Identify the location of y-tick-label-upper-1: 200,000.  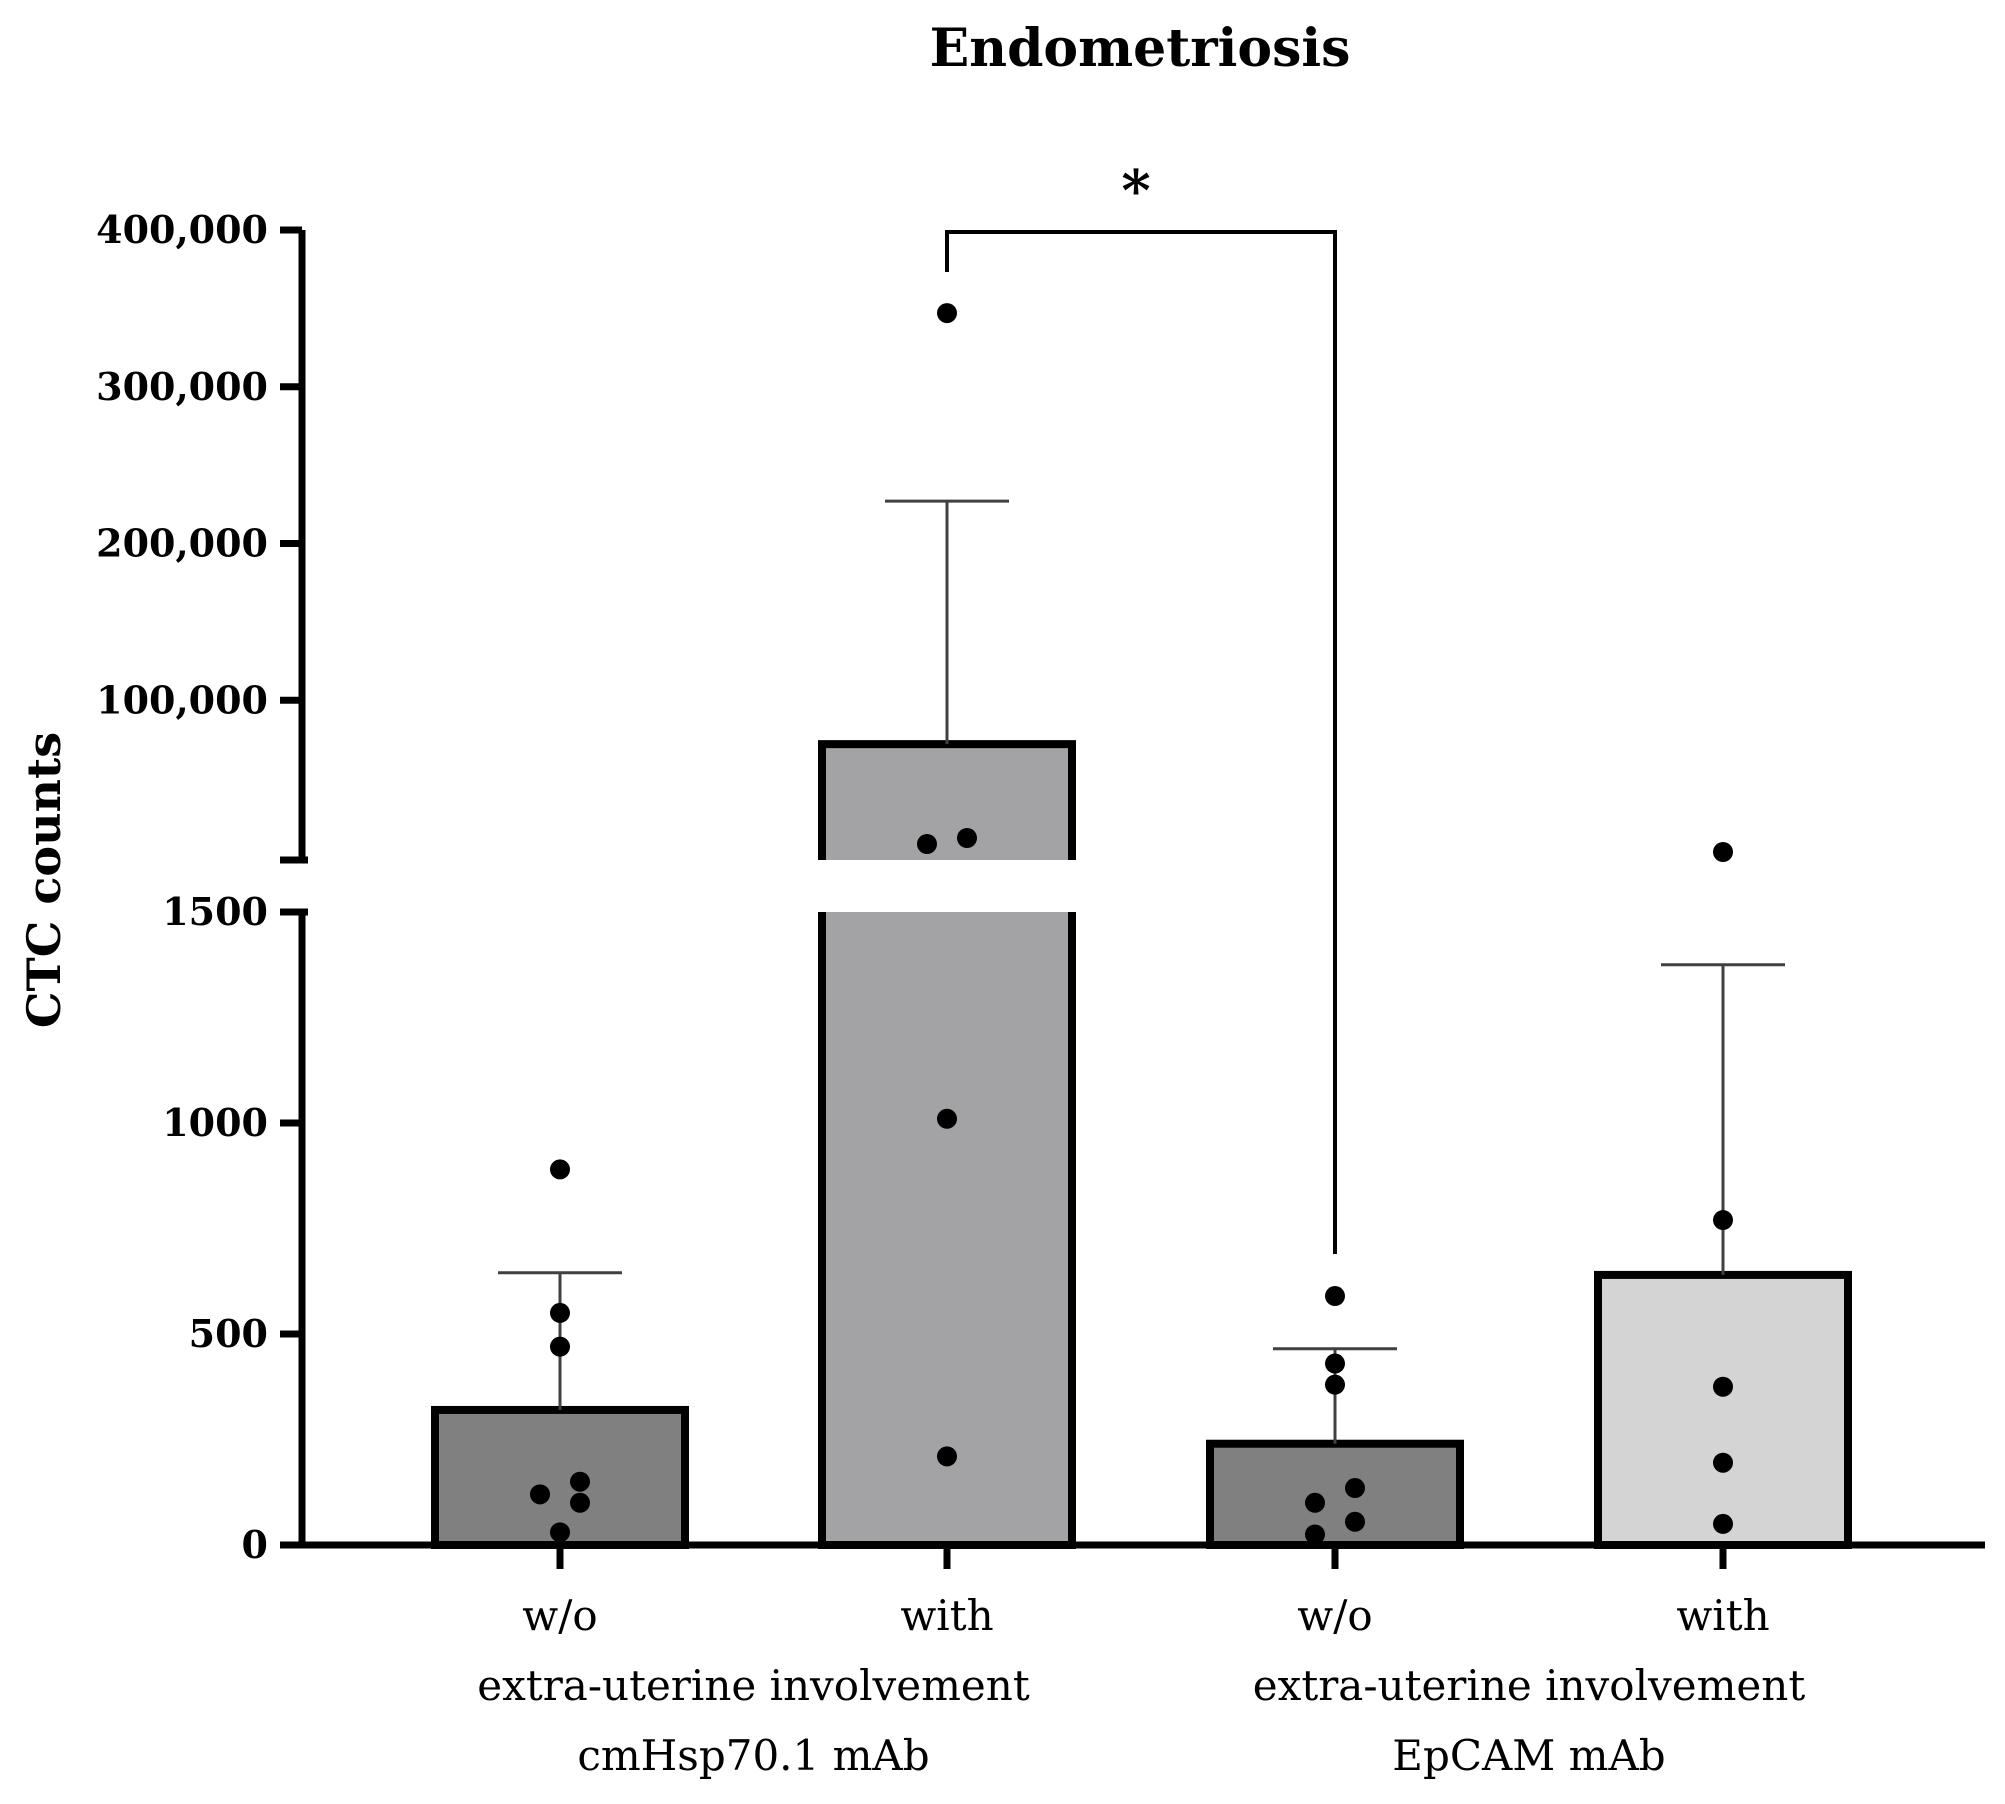
(182, 543).